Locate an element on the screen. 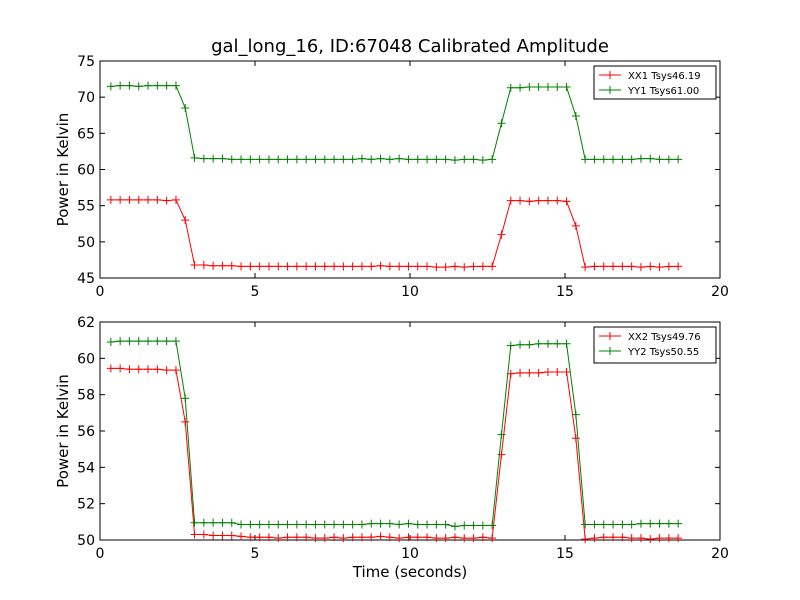 The height and width of the screenshot is (600, 800). y-tick-label: 50 is located at coordinates (86, 541).